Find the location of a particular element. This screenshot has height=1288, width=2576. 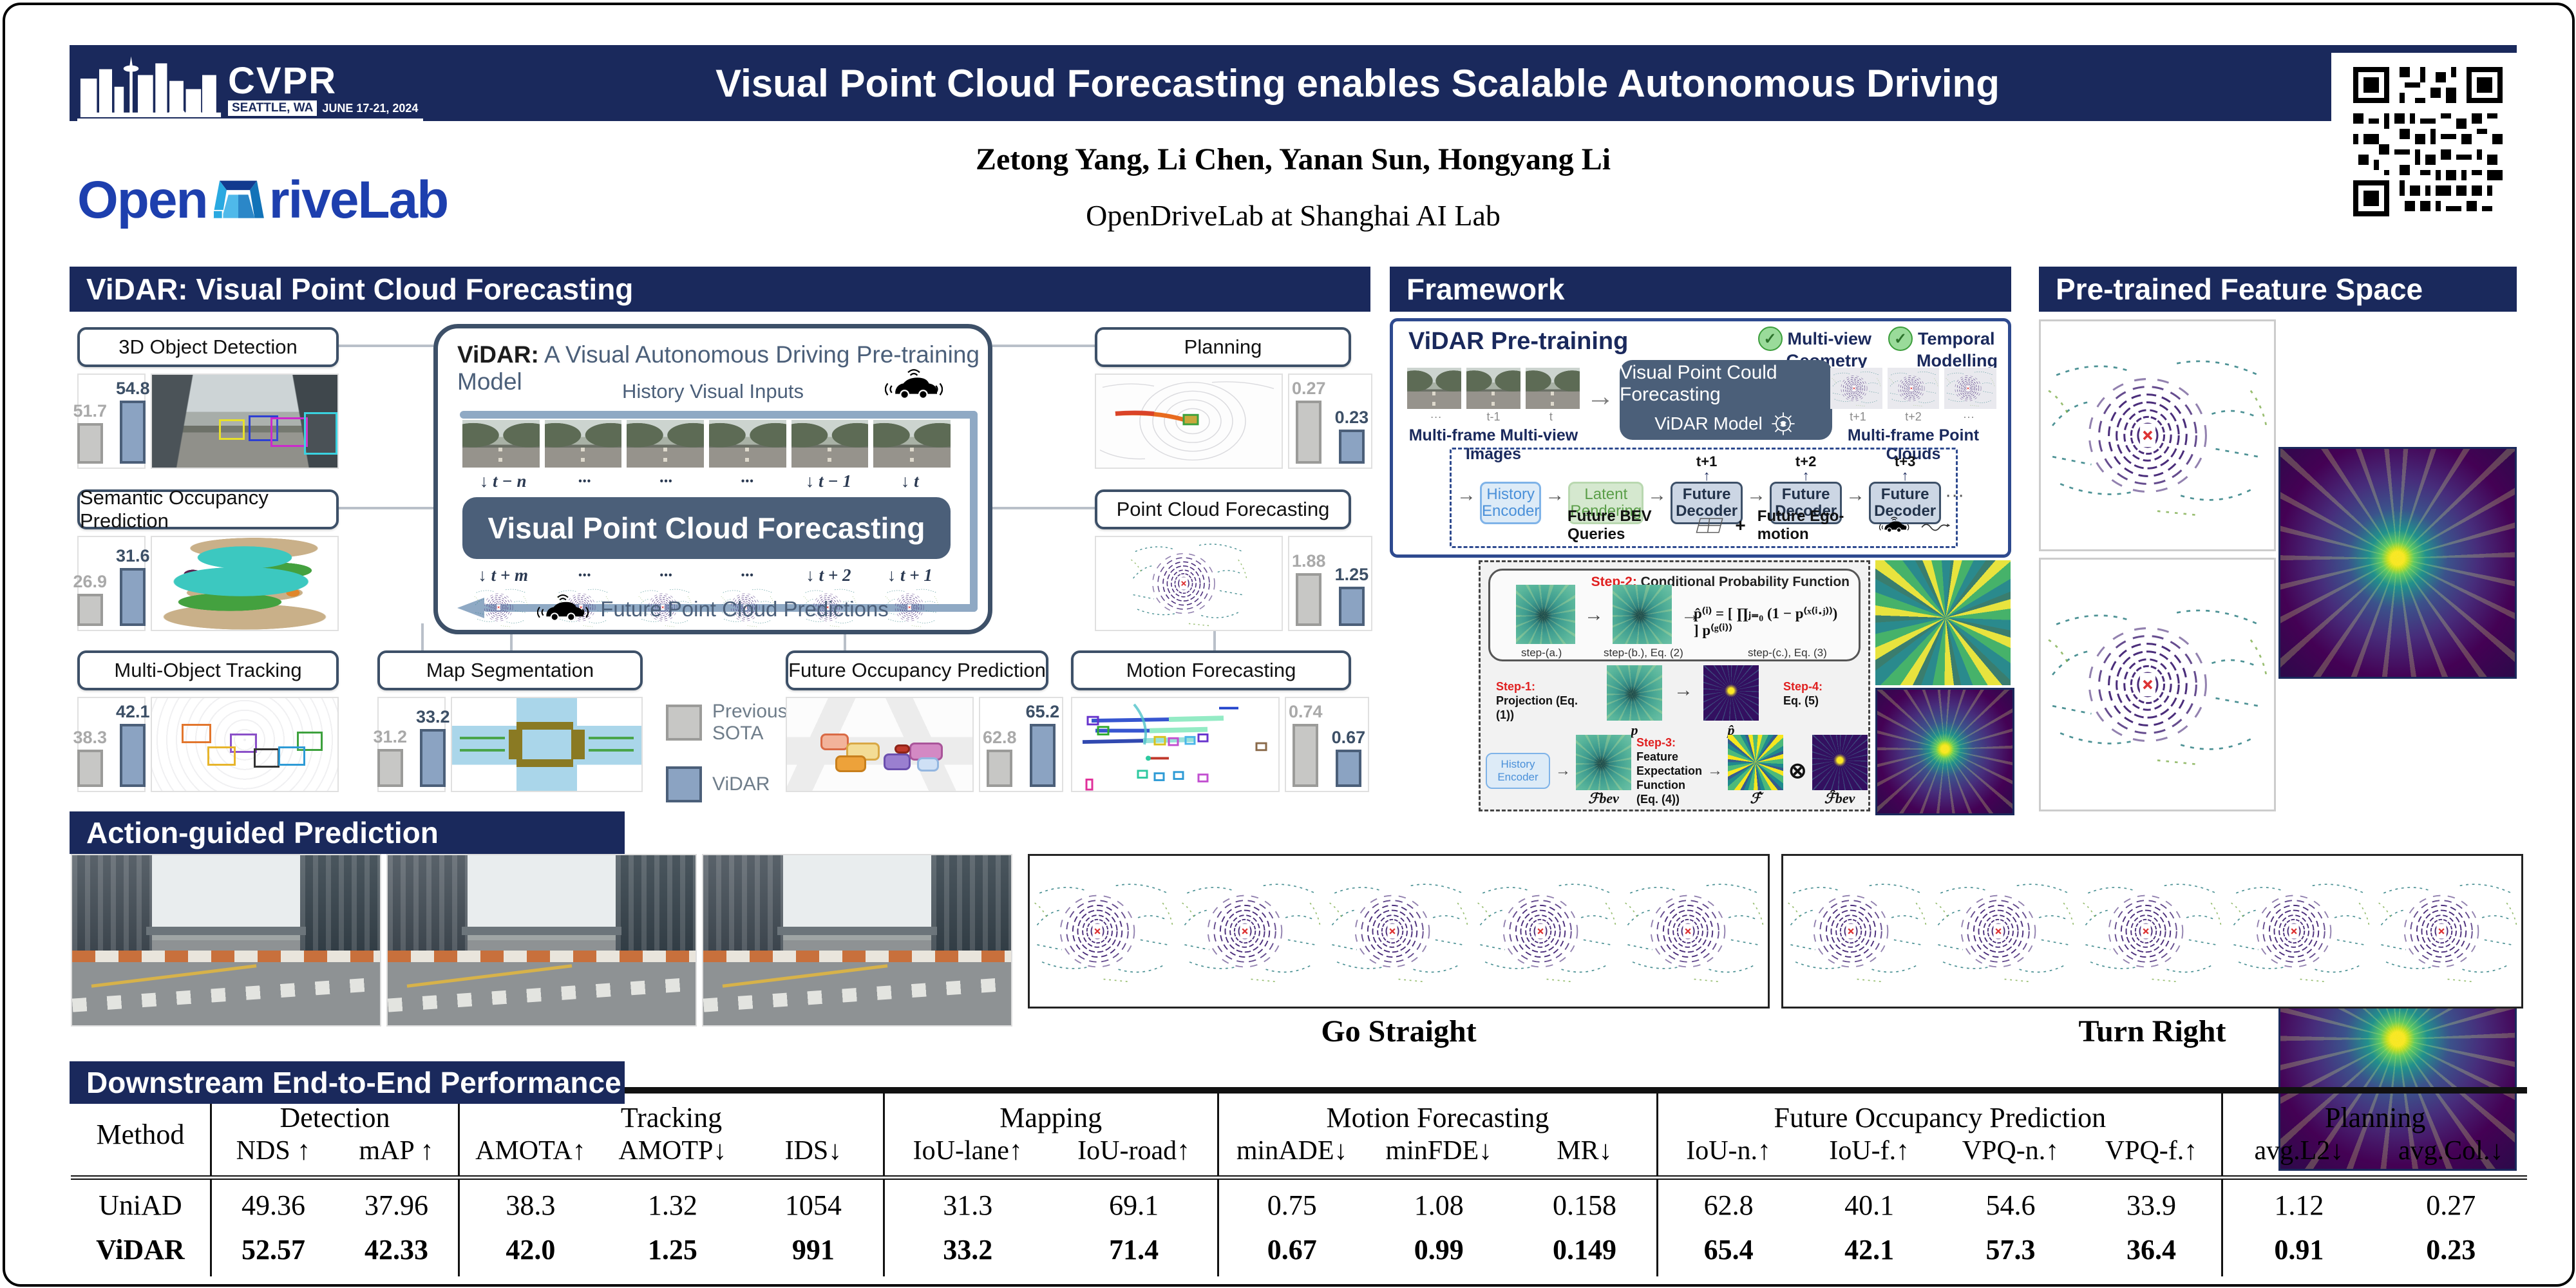

legend-label-vidar: ViDAR is located at coordinates (741, 784).